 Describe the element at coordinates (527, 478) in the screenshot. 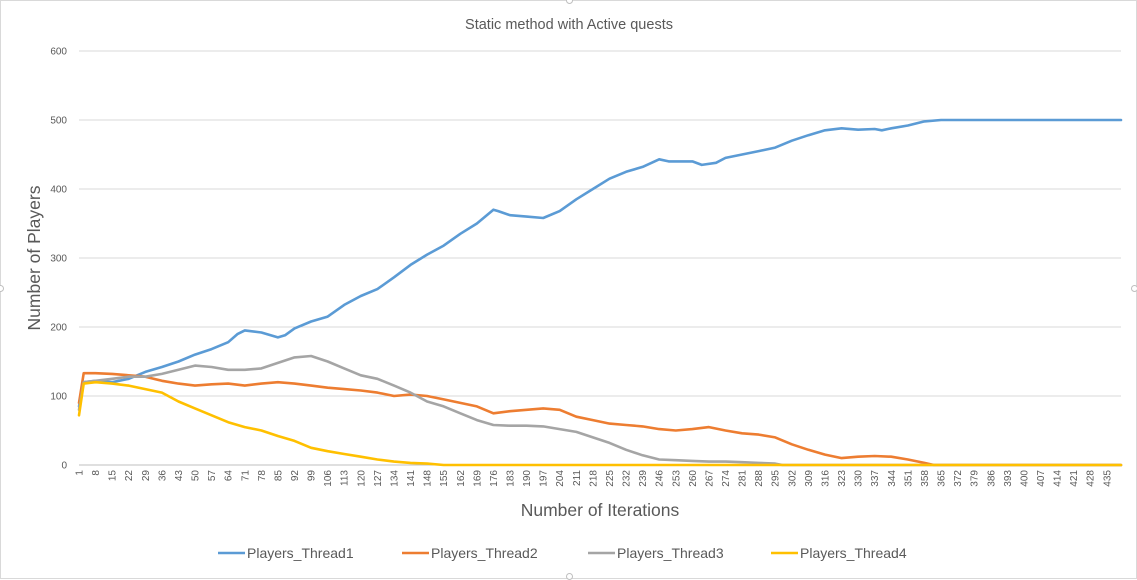

I see `x-tick-label: 190` at that location.